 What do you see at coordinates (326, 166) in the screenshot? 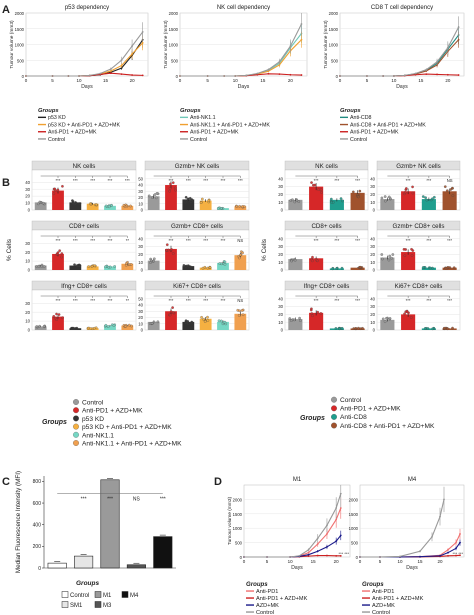
I see `facet-title: NK cells` at bounding box center [326, 166].